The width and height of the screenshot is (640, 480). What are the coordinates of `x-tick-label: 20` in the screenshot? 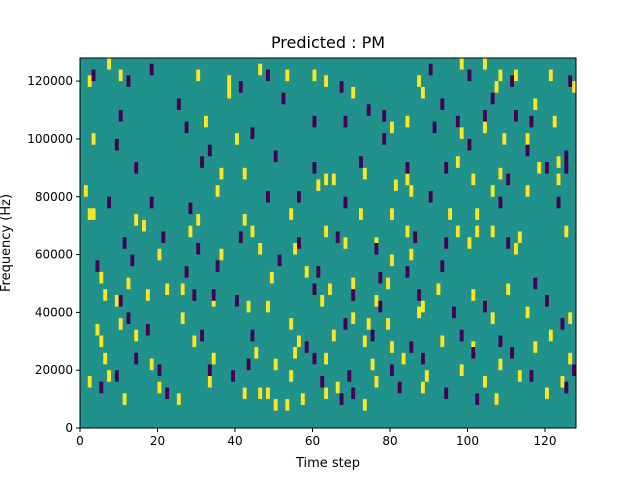 It's located at (157, 441).